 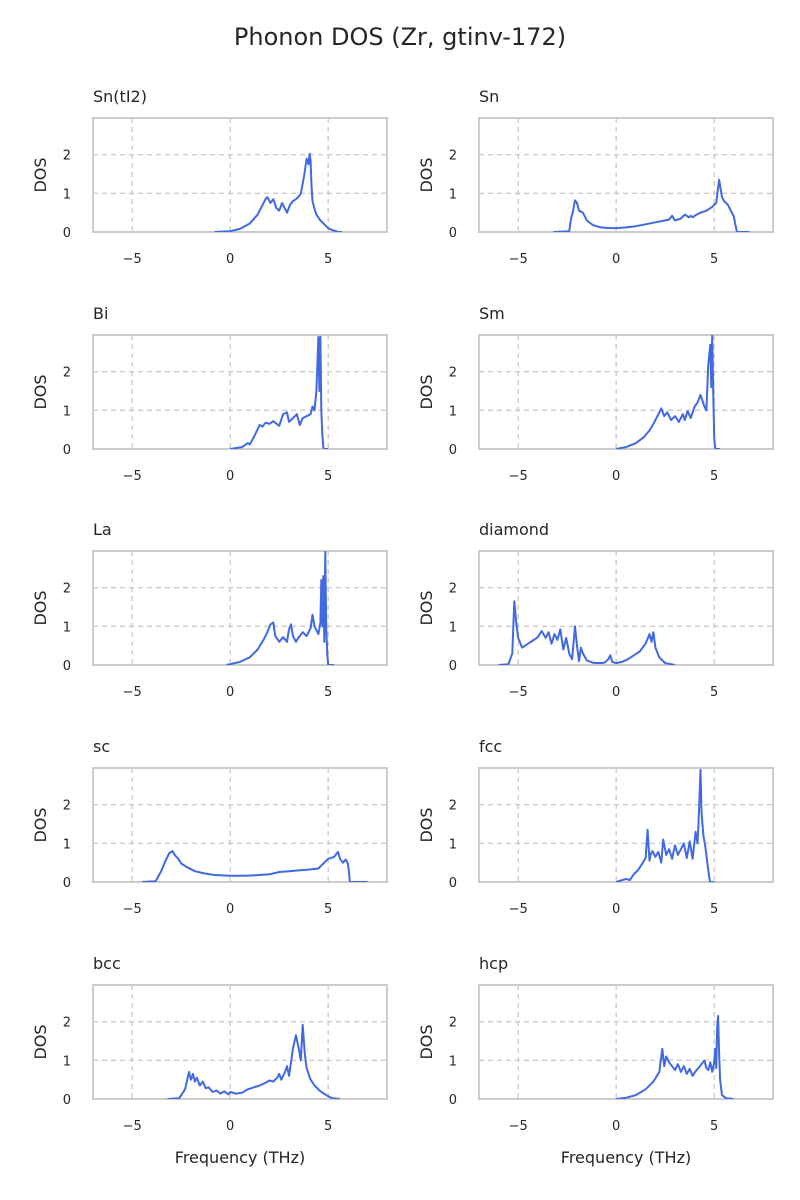 I want to click on subplot-hcp: hcp 0 1 2 −5 0 5 DOS Frequency (THz), so click(x=595, y=1060).